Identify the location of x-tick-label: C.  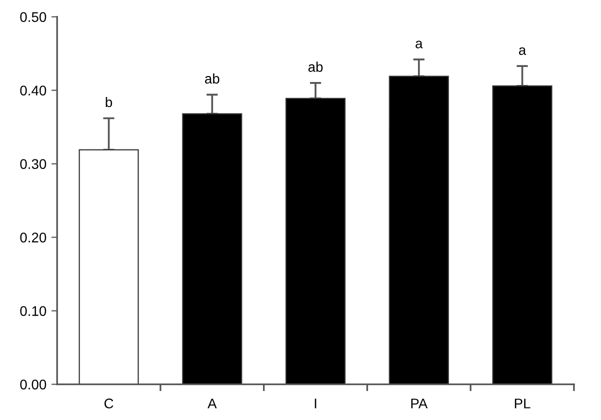
(109, 403).